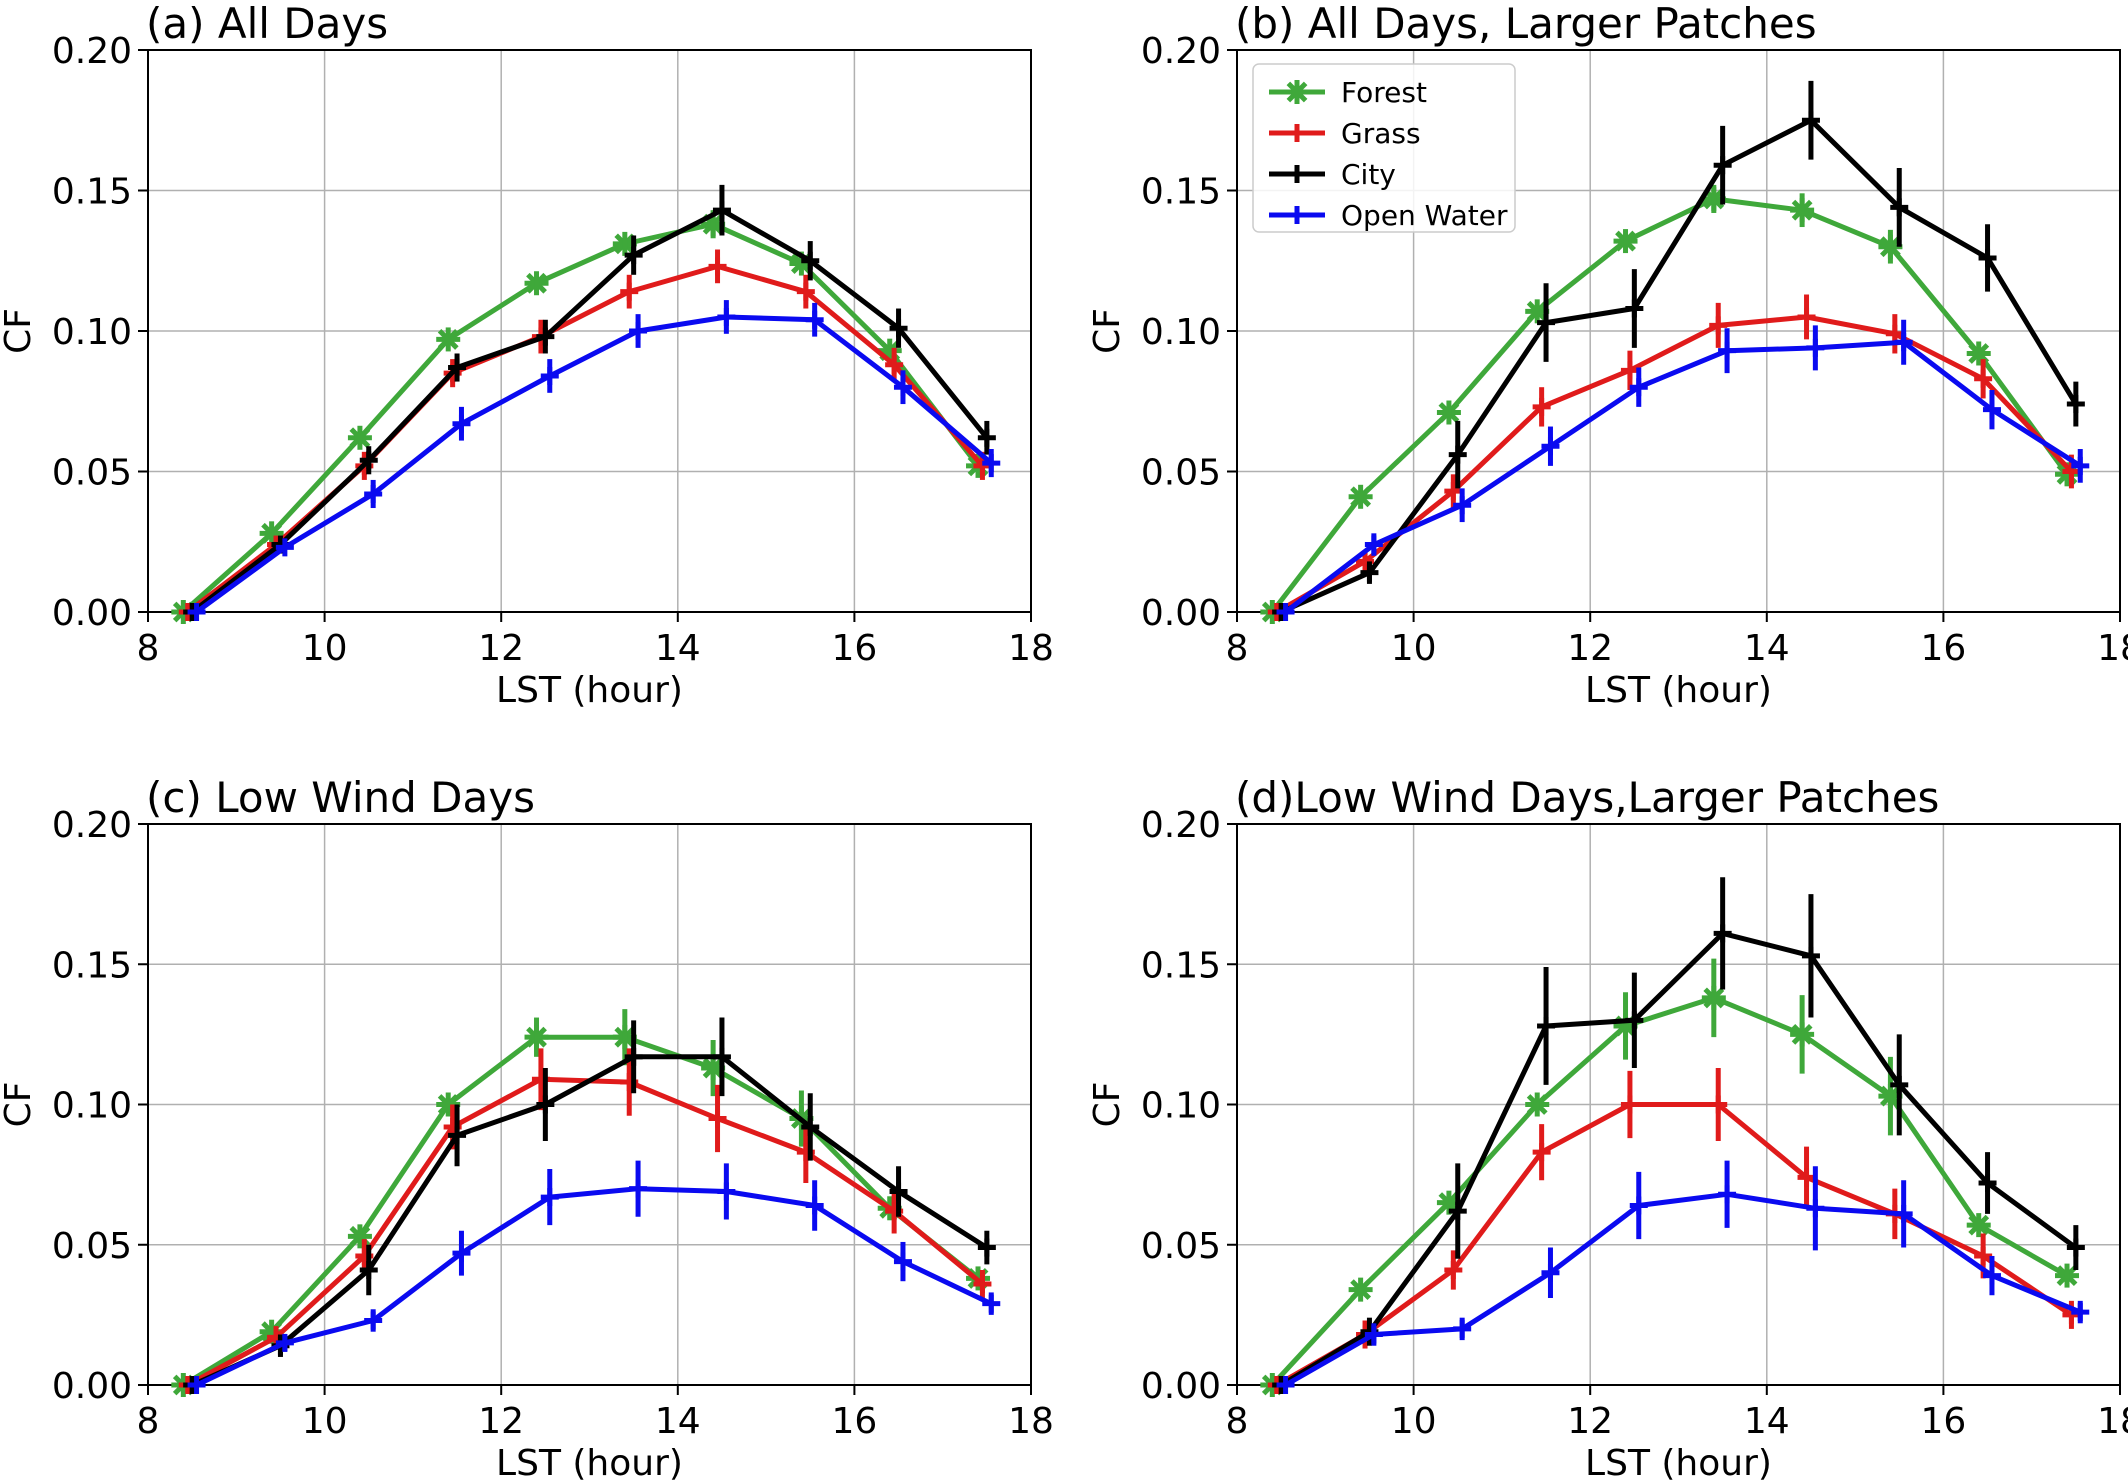  I want to click on panel-b-series-open-water-line, so click(1683, 476).